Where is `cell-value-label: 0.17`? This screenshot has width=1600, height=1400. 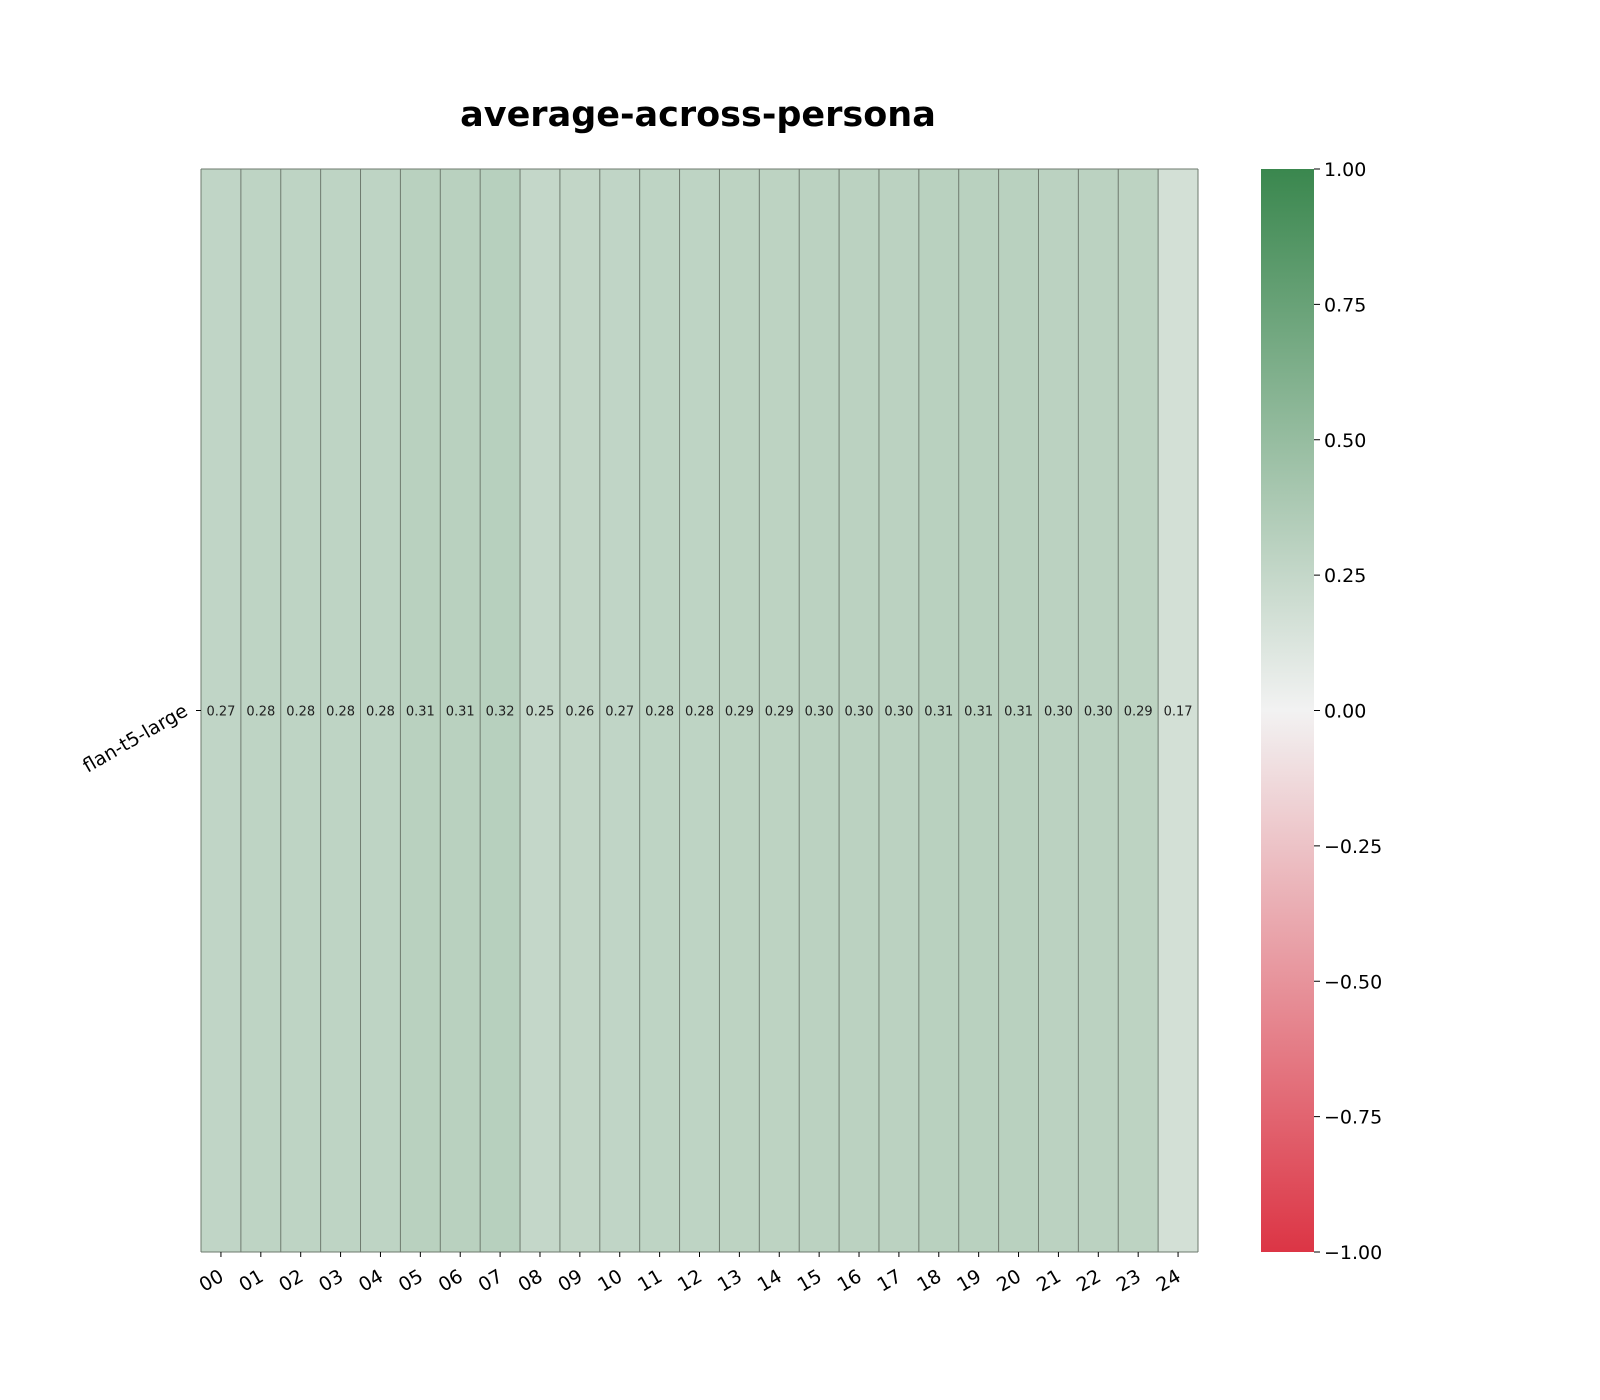 cell-value-label: 0.17 is located at coordinates (1178, 712).